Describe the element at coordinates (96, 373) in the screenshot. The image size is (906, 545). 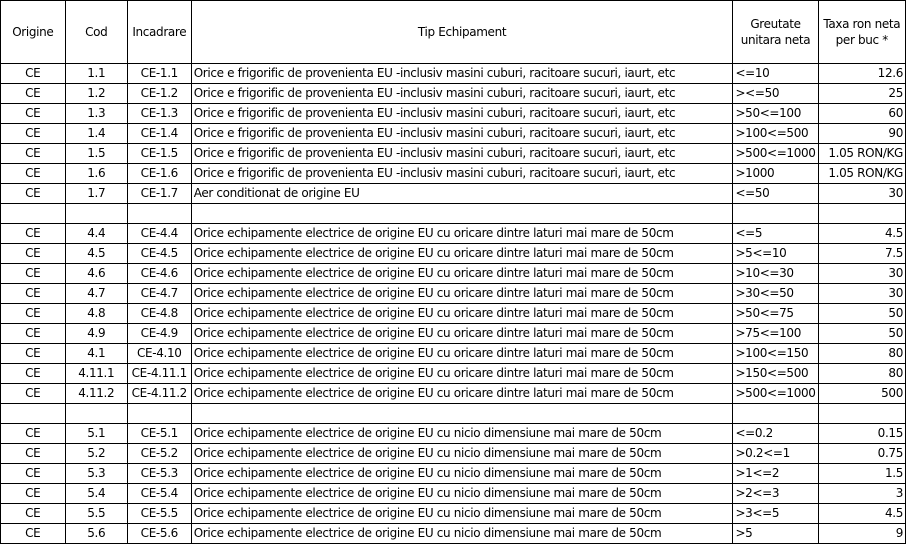
I see `cell-cod: 4.11.1` at that location.